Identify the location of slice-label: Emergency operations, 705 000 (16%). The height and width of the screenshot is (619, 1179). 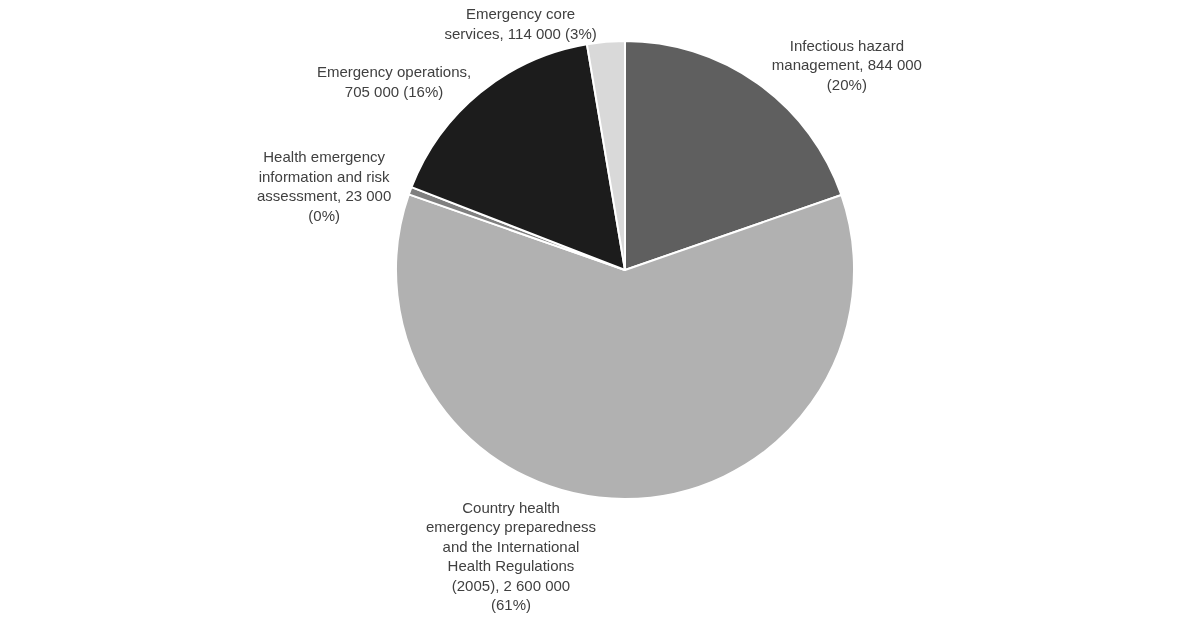
(394, 81).